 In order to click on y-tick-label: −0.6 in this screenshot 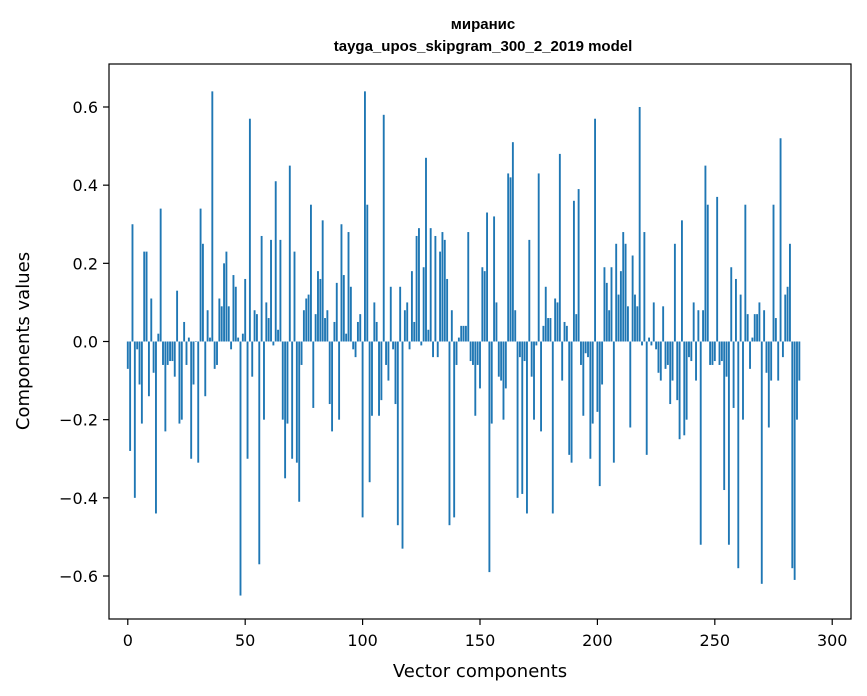, I will do `click(78, 576)`.